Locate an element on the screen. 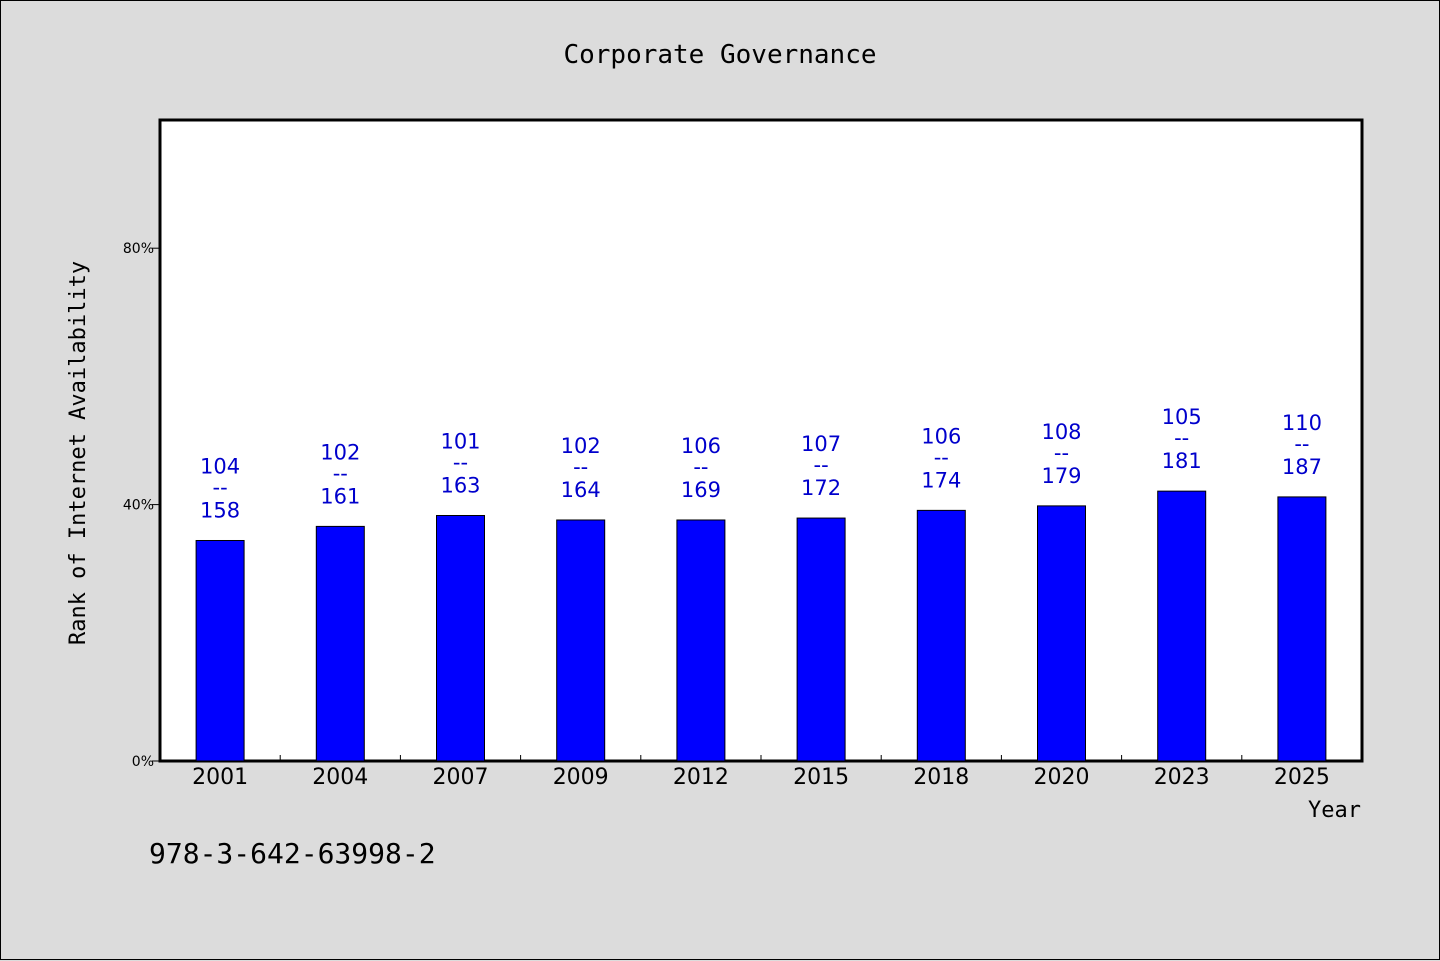  x-axis: 2001 2004 2007 2009 2012 2015 2018 2020 2023 2025 is located at coordinates (761, 772).